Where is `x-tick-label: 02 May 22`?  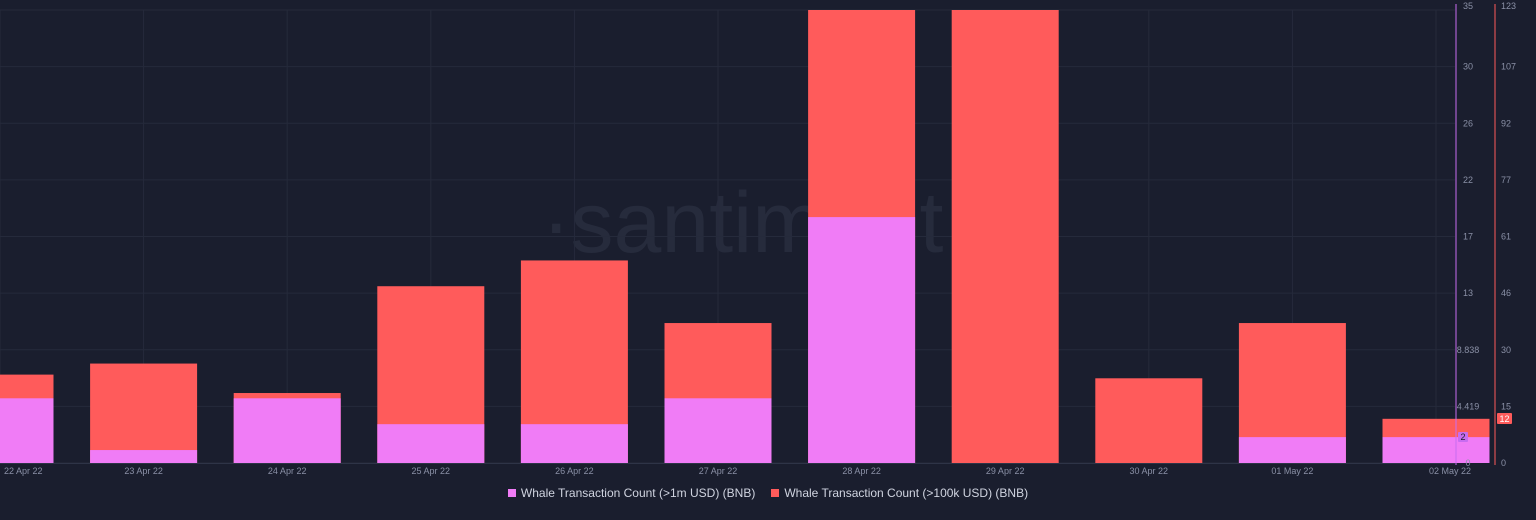
x-tick-label: 02 May 22 is located at coordinates (1450, 471).